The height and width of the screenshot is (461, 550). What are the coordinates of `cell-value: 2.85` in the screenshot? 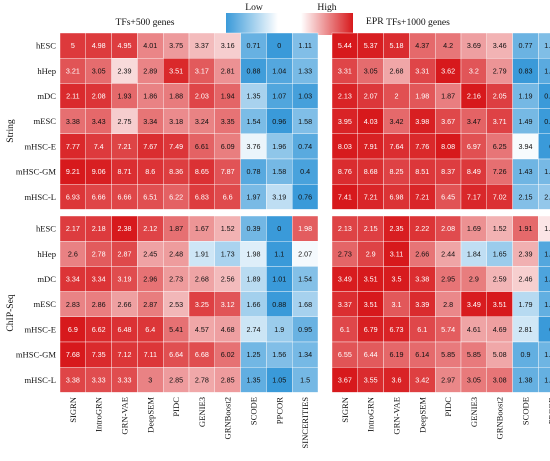 It's located at (176, 379).